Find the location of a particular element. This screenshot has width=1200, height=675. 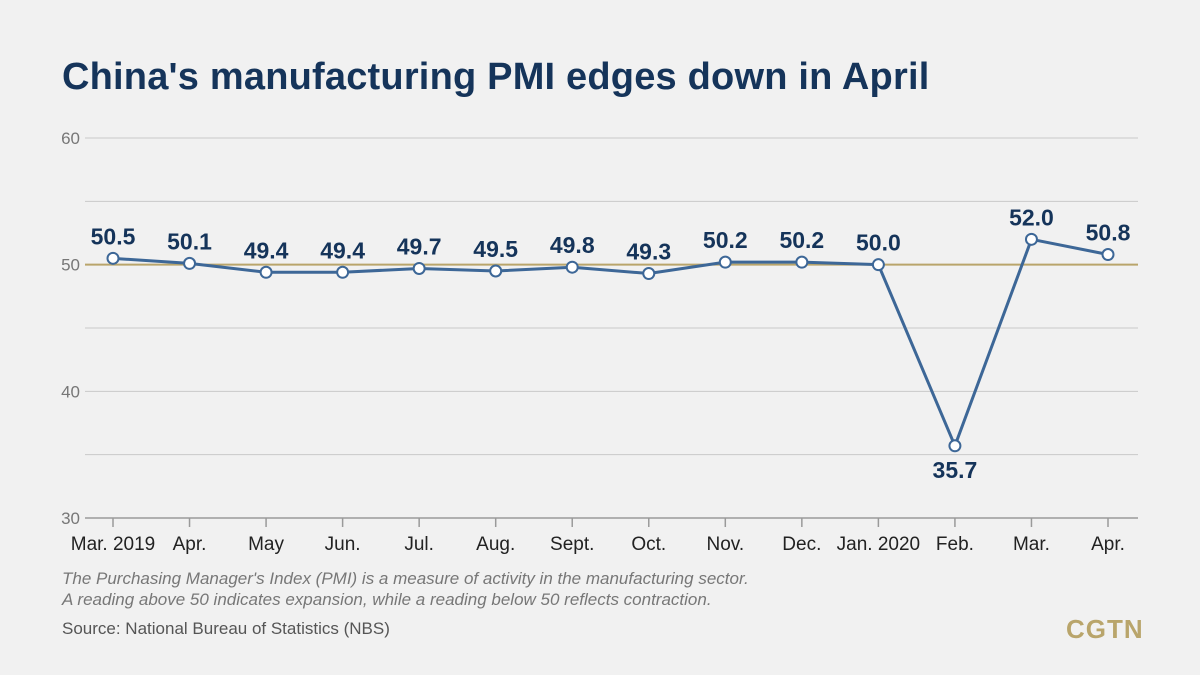

x-tick-label: Nov. is located at coordinates (725, 544).